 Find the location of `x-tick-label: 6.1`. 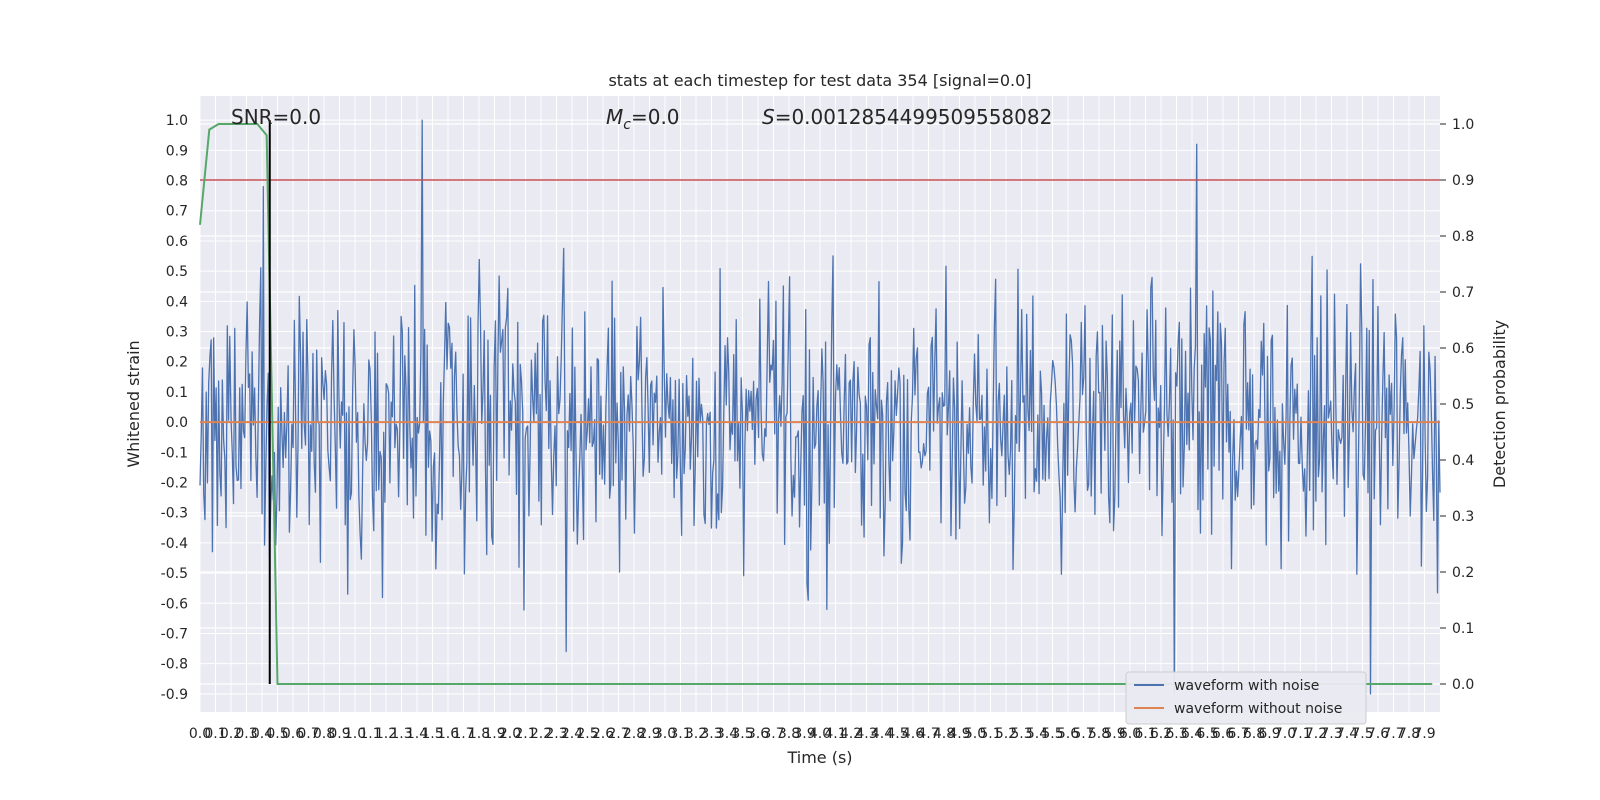

x-tick-label: 6.1 is located at coordinates (1145, 734).